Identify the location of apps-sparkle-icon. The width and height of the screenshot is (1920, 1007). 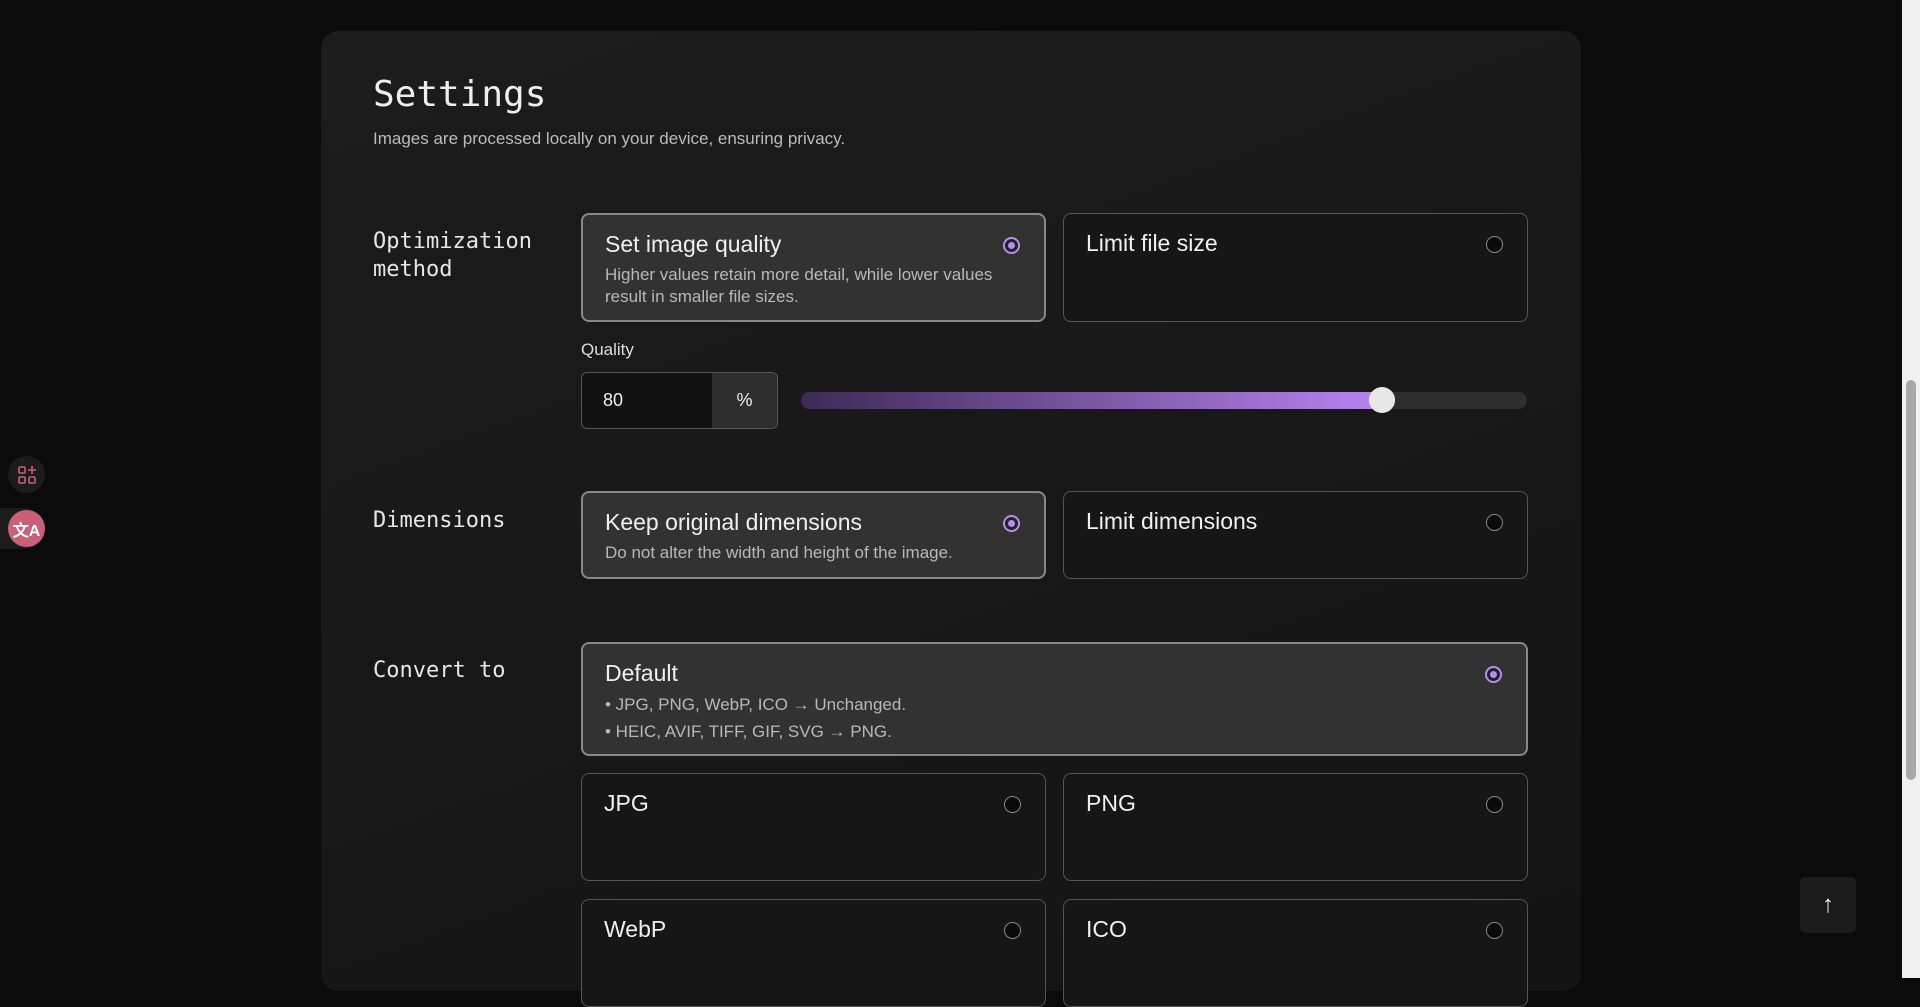
(26, 474).